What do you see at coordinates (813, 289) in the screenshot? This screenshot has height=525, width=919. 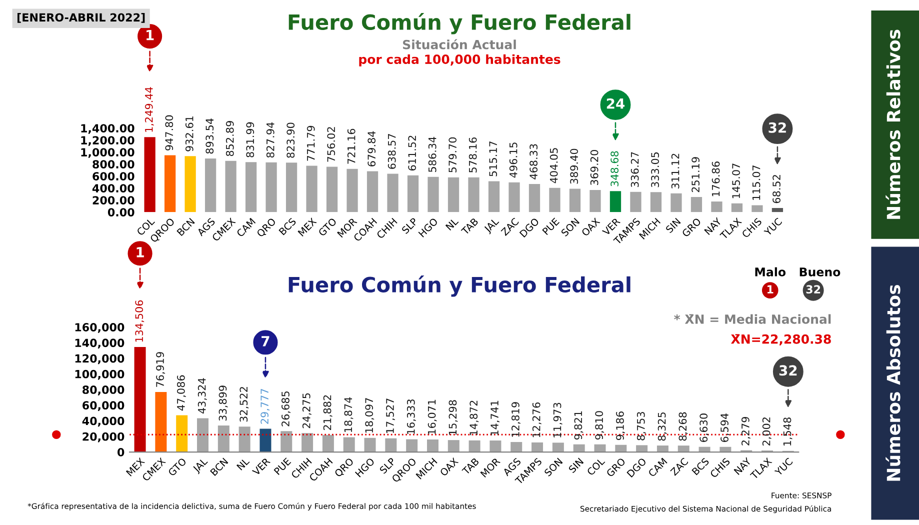 I see `text: 32` at bounding box center [813, 289].